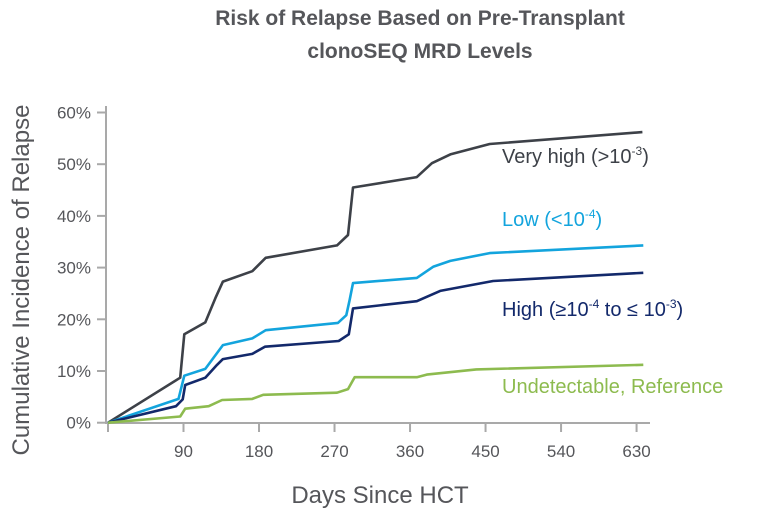 Image resolution: width=768 pixels, height=517 pixels. Describe the element at coordinates (334, 451) in the screenshot. I see `x-tick-label: 270` at that location.